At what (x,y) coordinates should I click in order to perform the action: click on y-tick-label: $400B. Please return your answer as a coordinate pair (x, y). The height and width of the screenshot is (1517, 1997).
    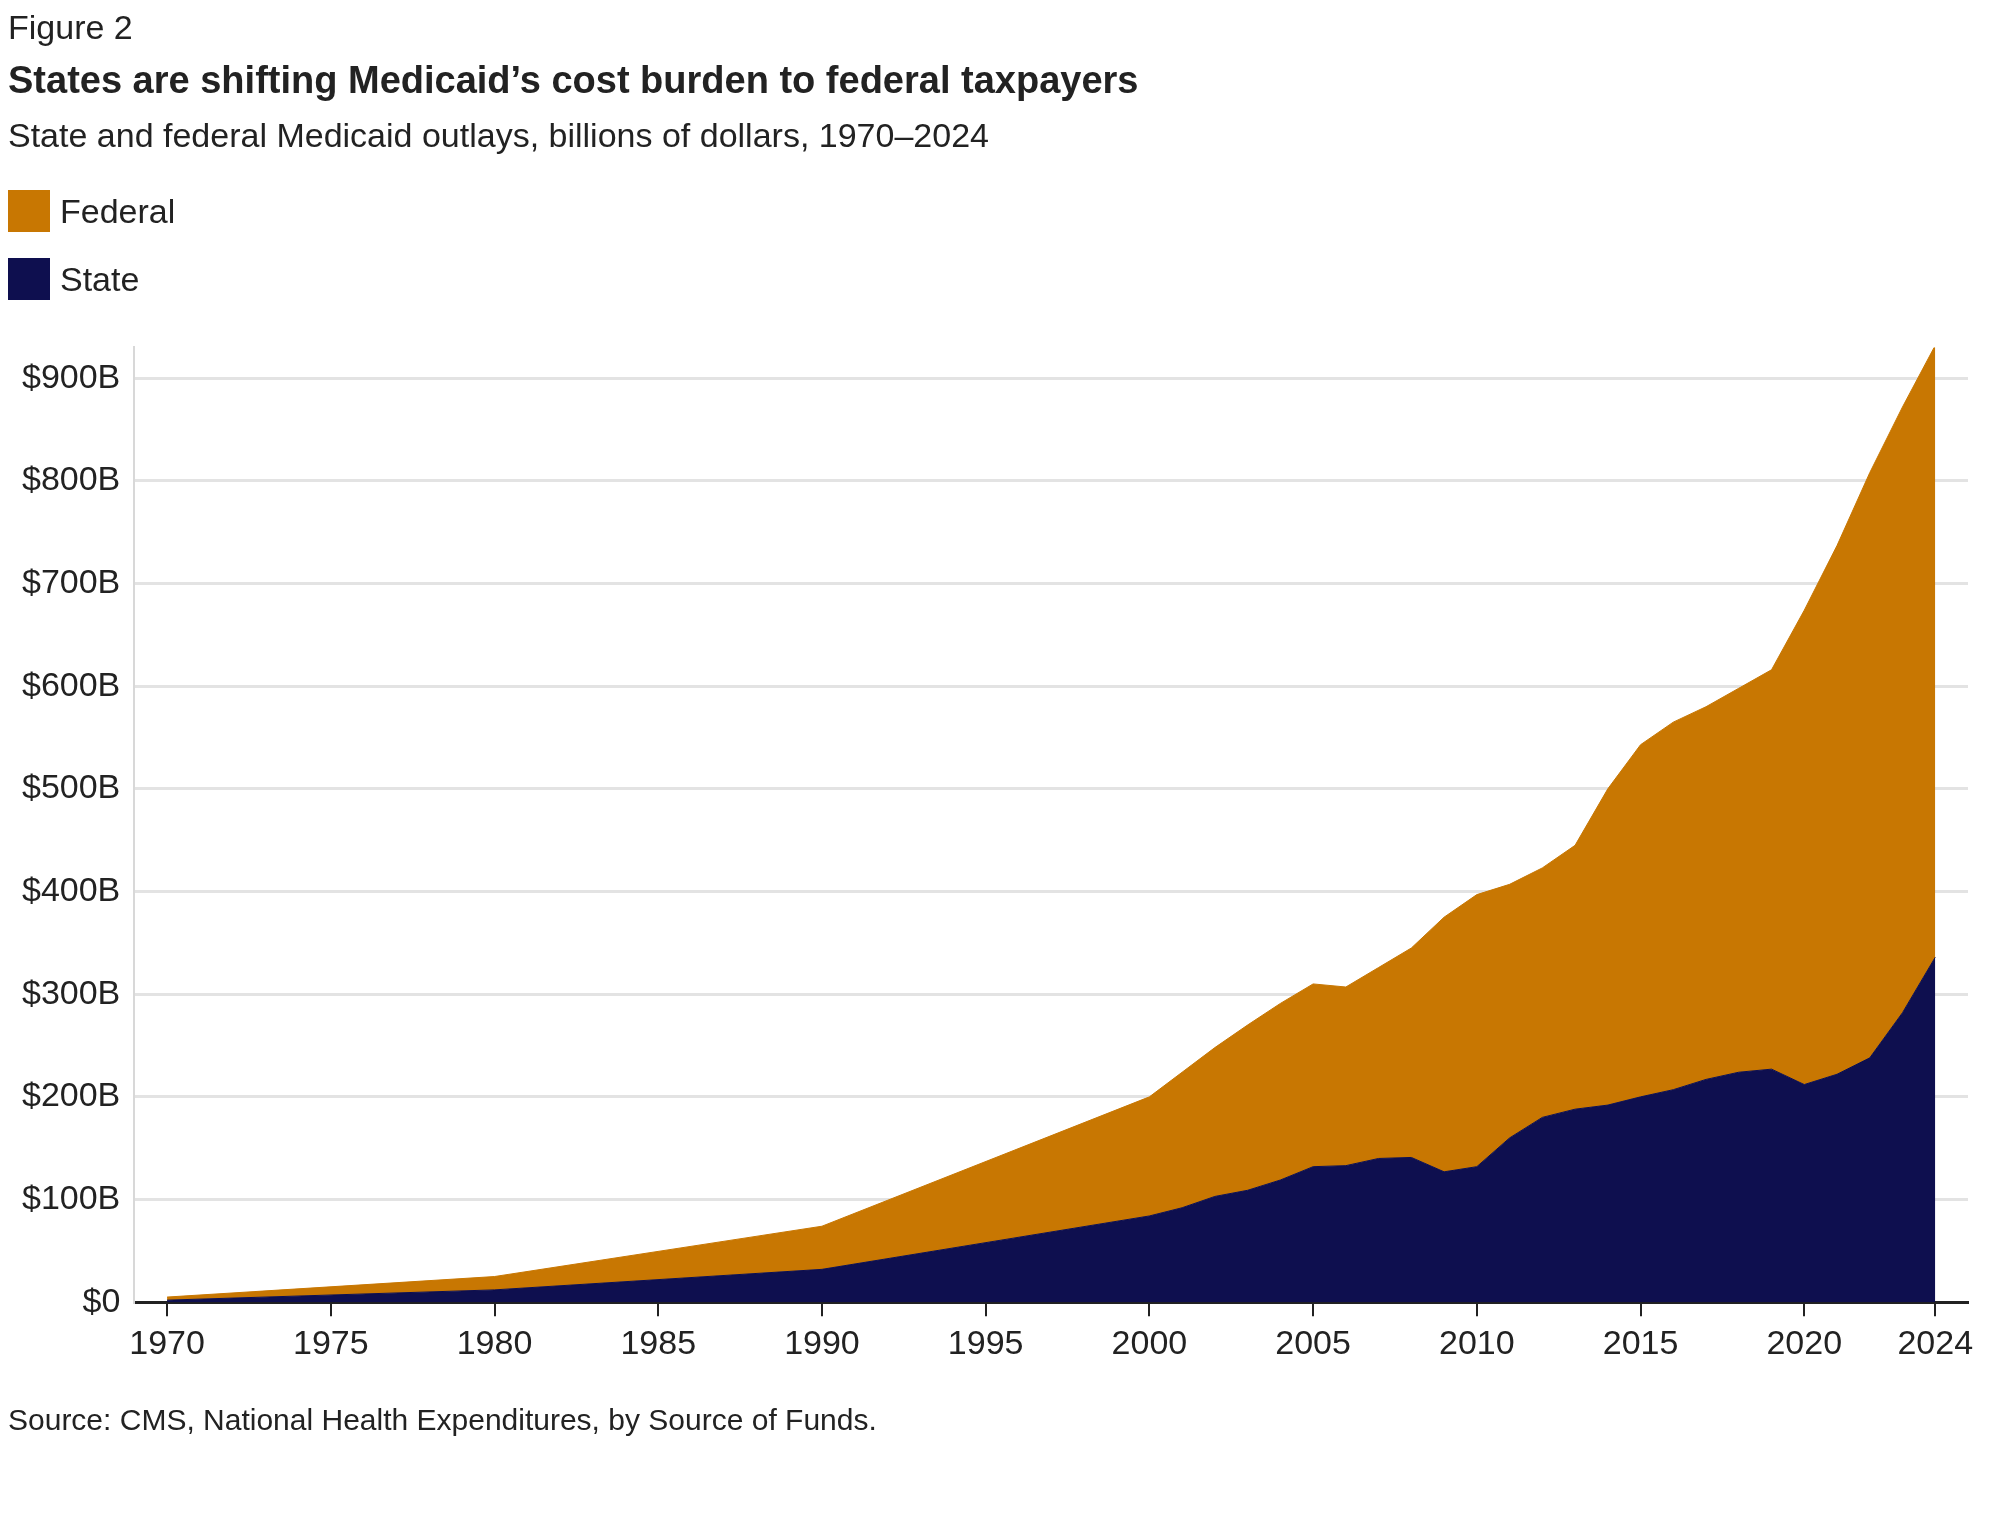
    Looking at the image, I should click on (71, 888).